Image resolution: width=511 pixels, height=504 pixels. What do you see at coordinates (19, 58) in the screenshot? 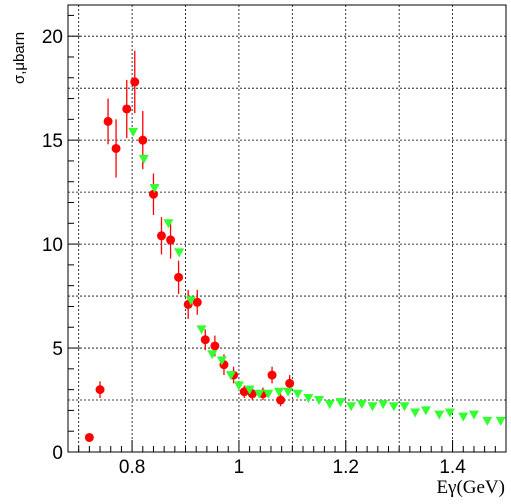
I see `y-axis-label: σ,μbarn` at bounding box center [19, 58].